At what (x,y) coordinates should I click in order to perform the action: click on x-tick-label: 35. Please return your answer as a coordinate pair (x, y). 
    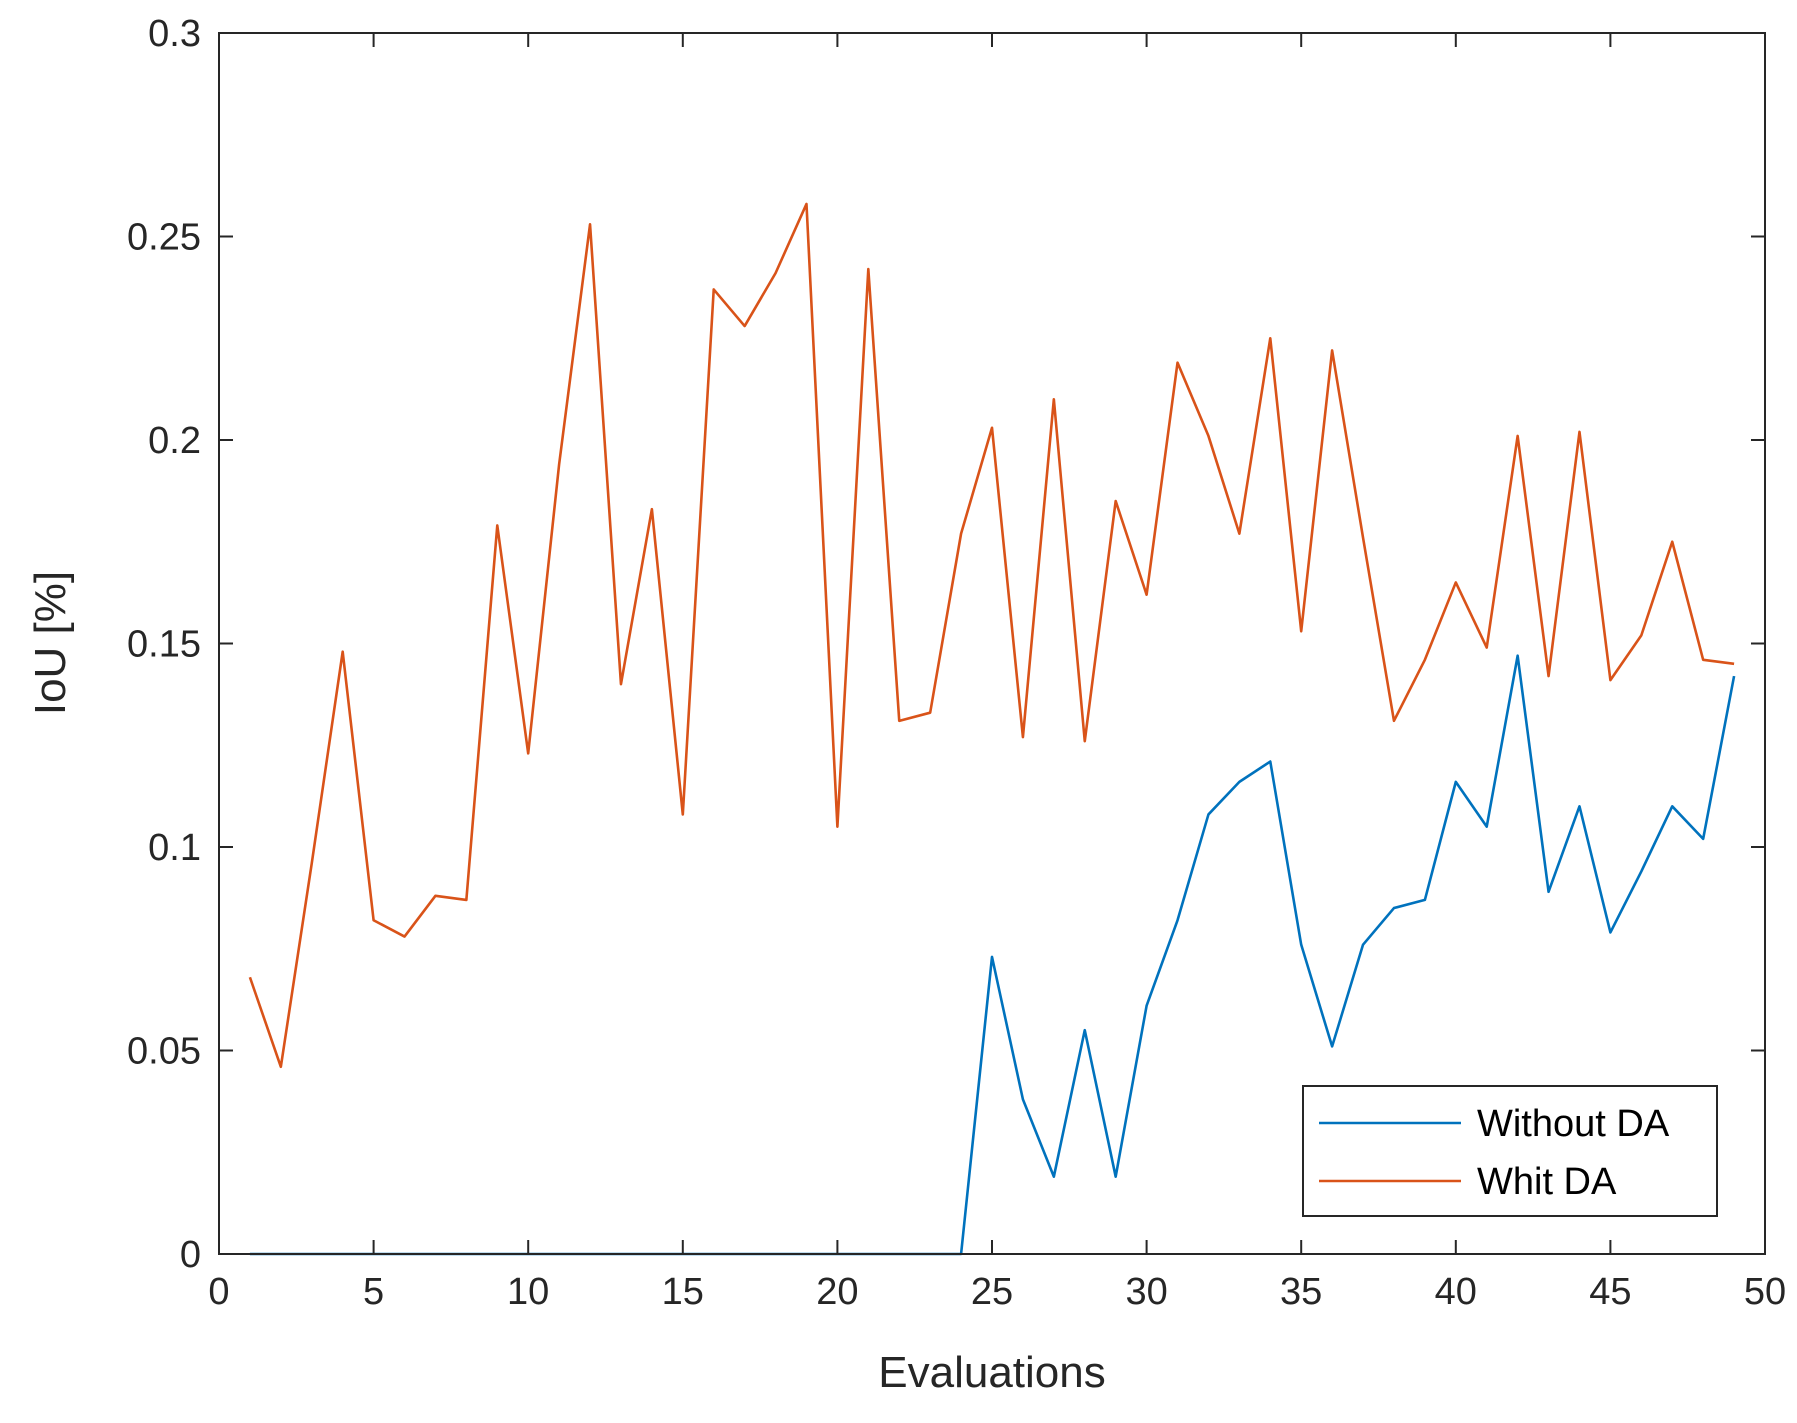
    Looking at the image, I should click on (1301, 1292).